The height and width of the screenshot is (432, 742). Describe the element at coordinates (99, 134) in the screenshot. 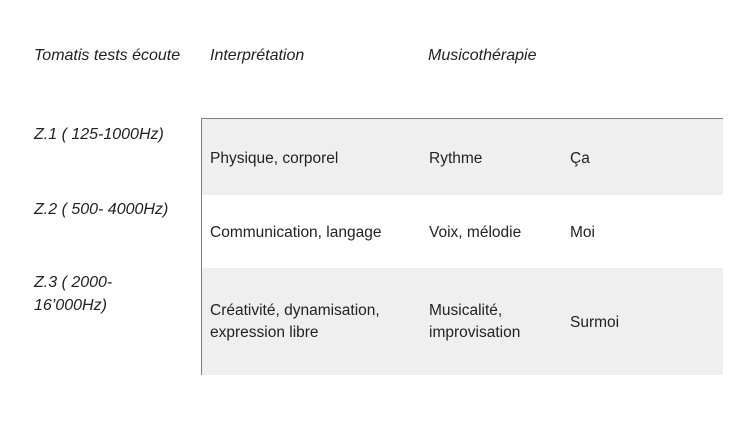

I see `zone-label-1: Z.1 ( 125-1000Hz)` at that location.